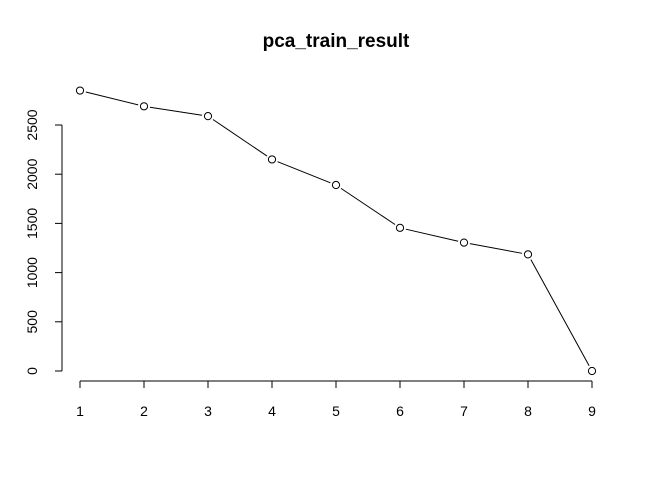  What do you see at coordinates (80, 411) in the screenshot?
I see `x-tick-label: 1` at bounding box center [80, 411].